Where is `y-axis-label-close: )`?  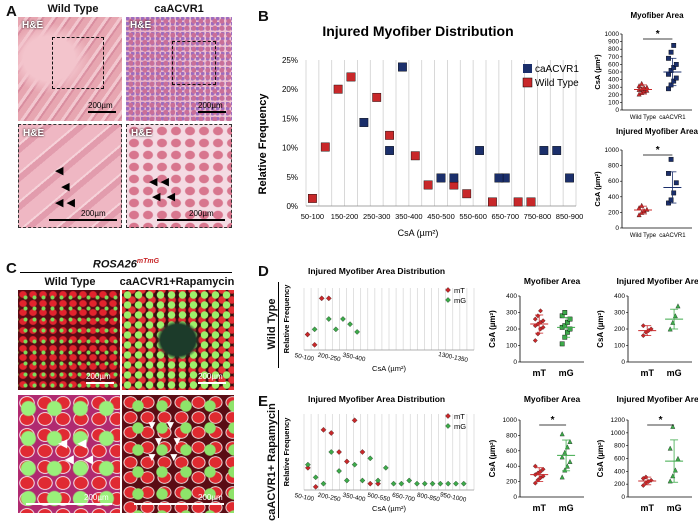 y-axis-label-close: ) is located at coordinates (597, 55).